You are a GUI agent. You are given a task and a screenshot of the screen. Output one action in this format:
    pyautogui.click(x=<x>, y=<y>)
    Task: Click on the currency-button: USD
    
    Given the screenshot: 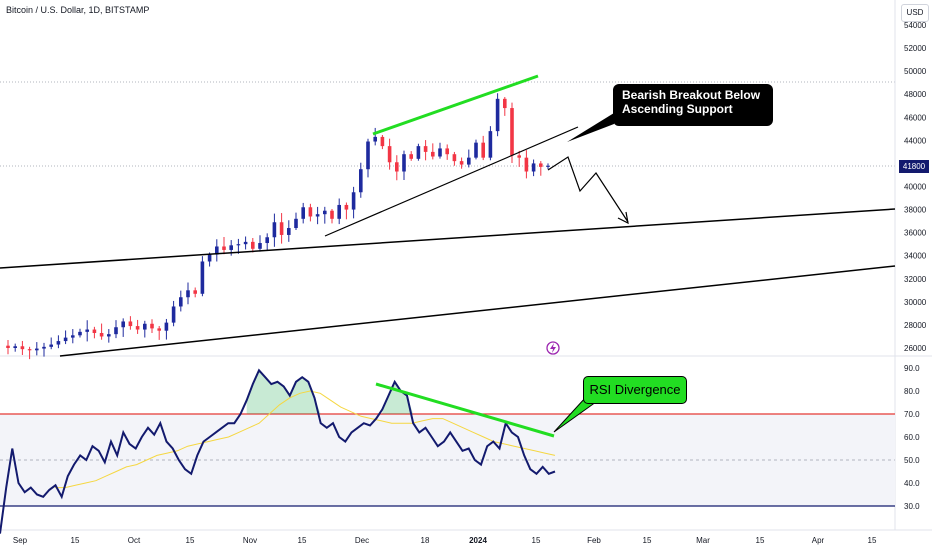 What is the action you would take?
    pyautogui.click(x=915, y=13)
    